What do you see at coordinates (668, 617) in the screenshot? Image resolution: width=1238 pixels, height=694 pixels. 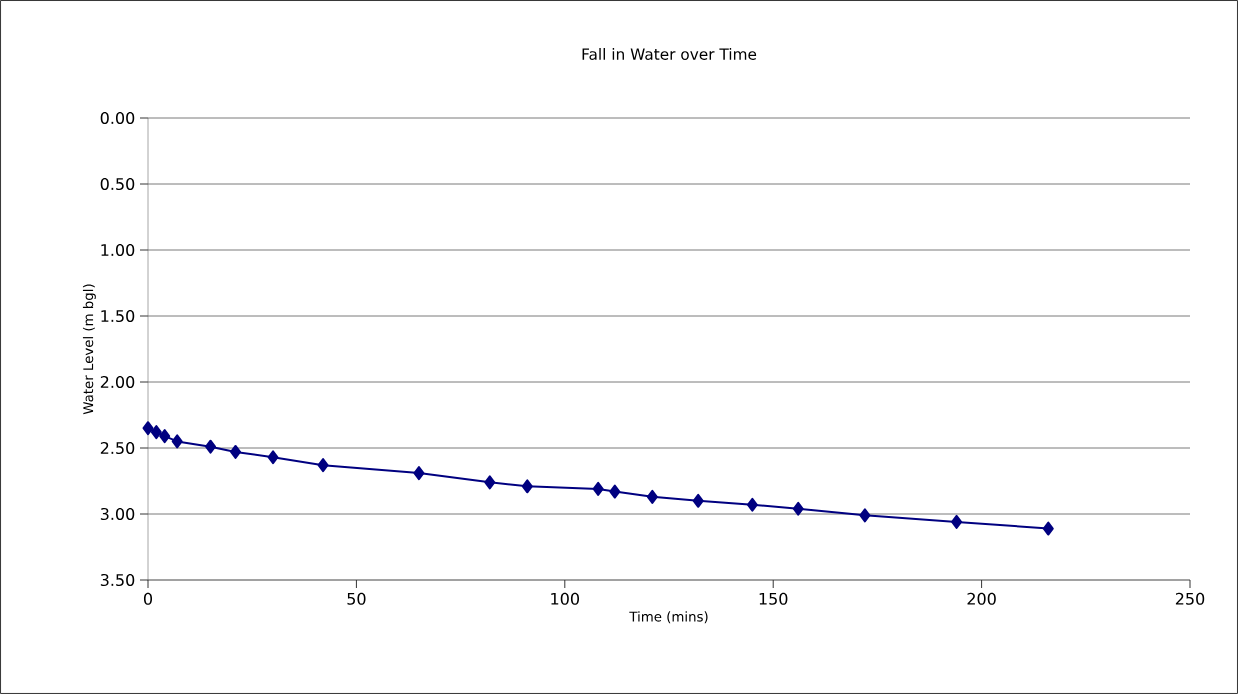 I see `x-axis-title: Time (mins)` at bounding box center [668, 617].